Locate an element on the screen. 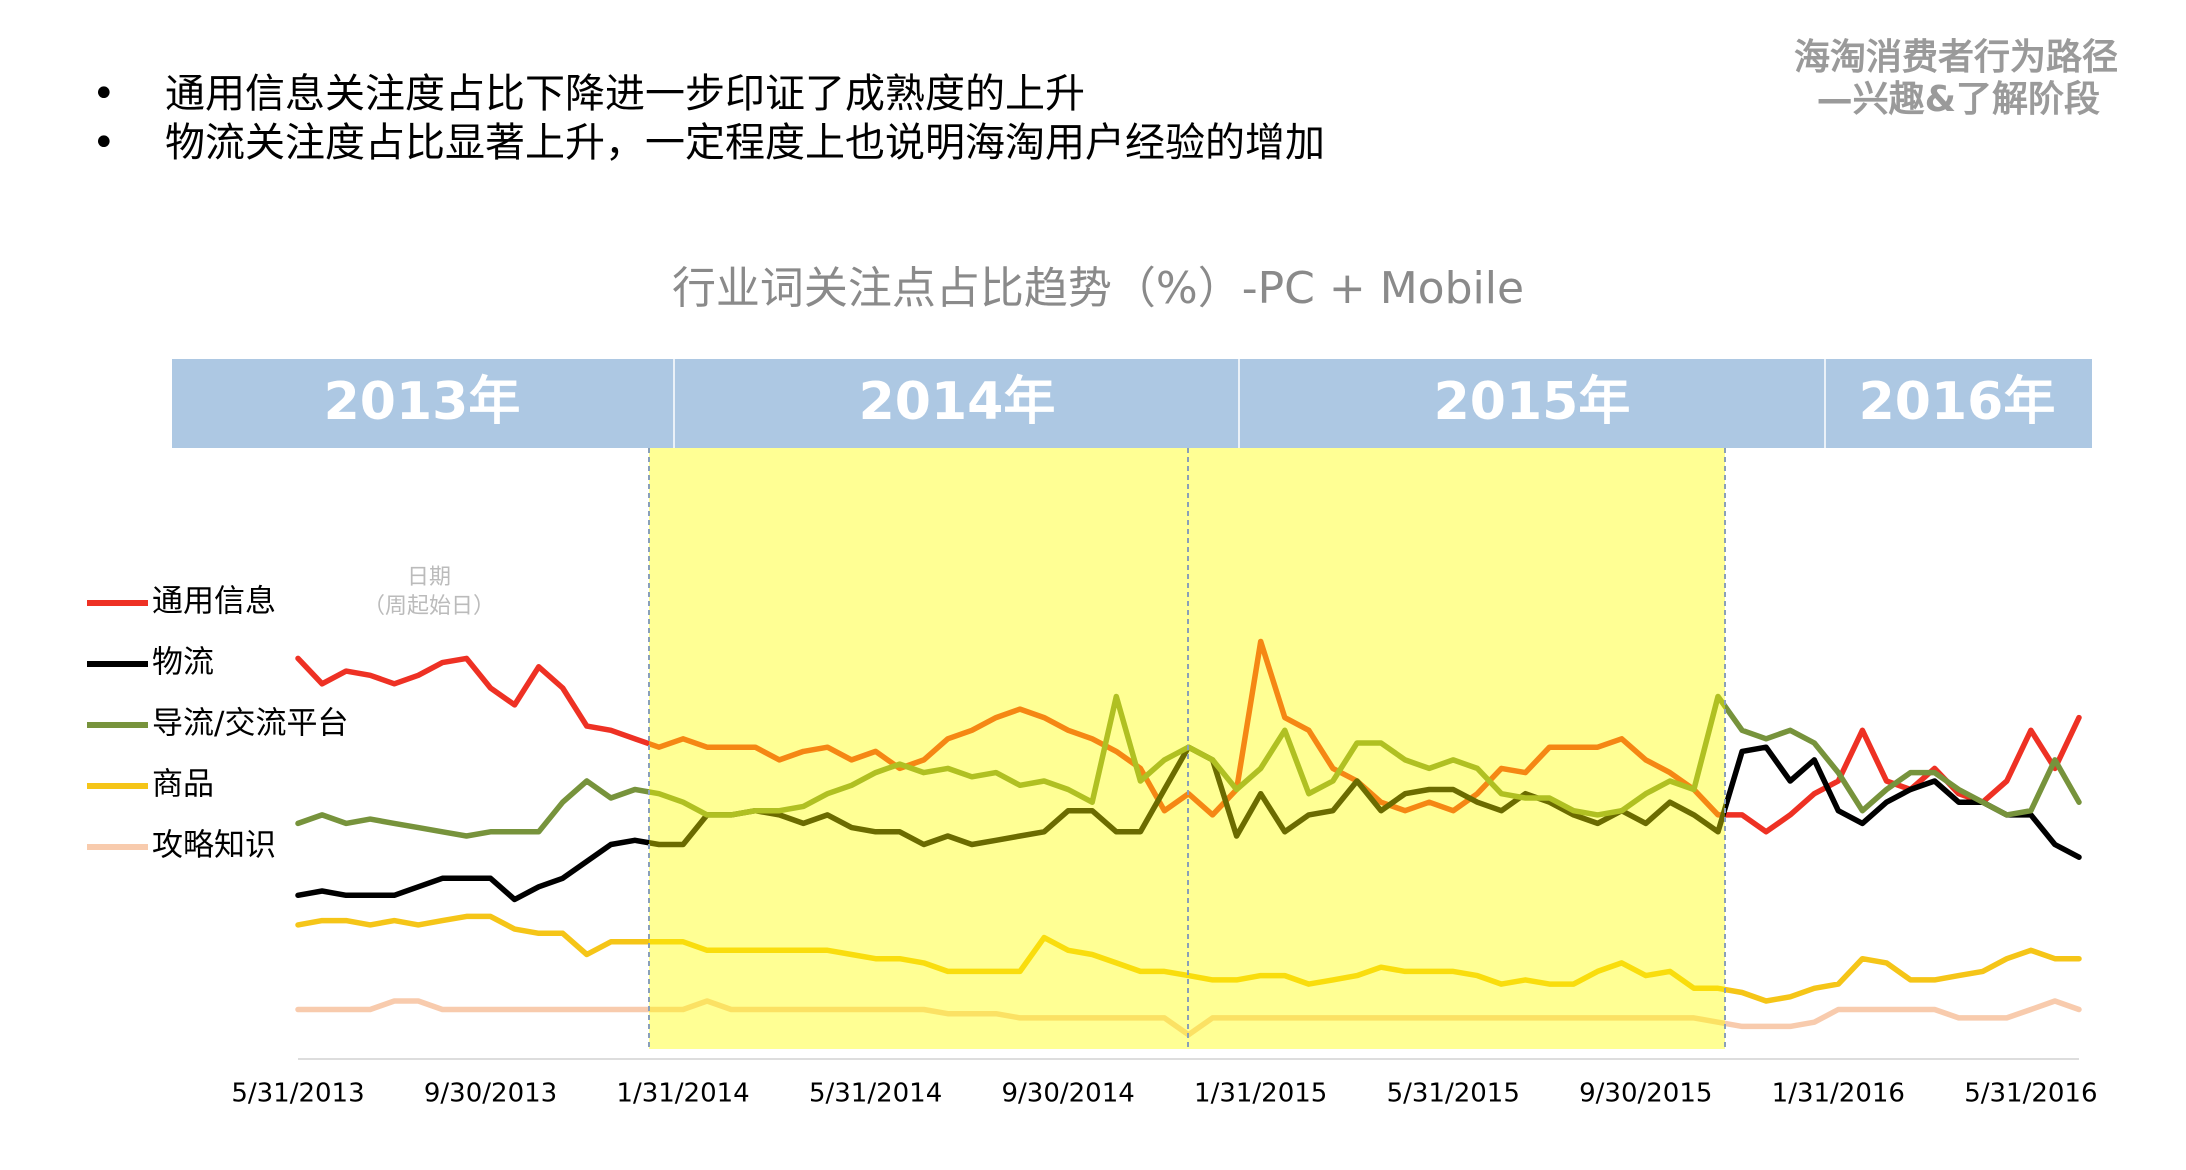 This screenshot has width=2186, height=1170. header-subtitle: —兴趣&了解阶段 is located at coordinates (1958, 99).